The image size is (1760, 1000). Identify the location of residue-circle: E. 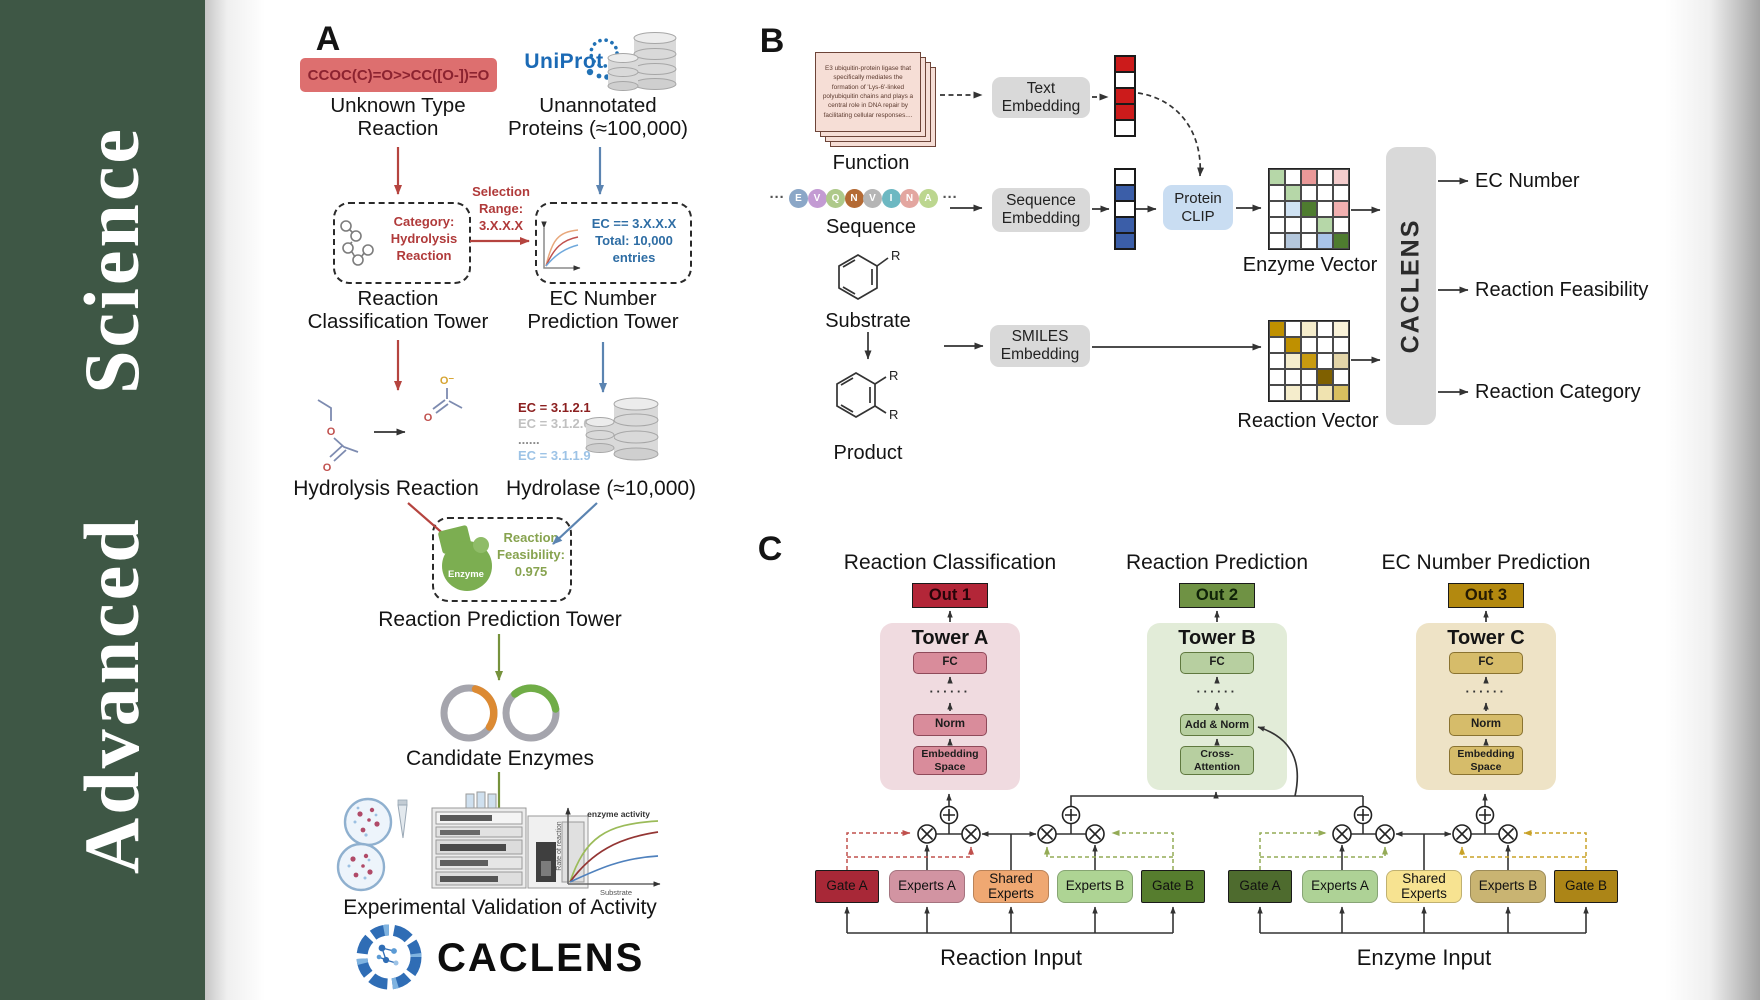
(798, 198).